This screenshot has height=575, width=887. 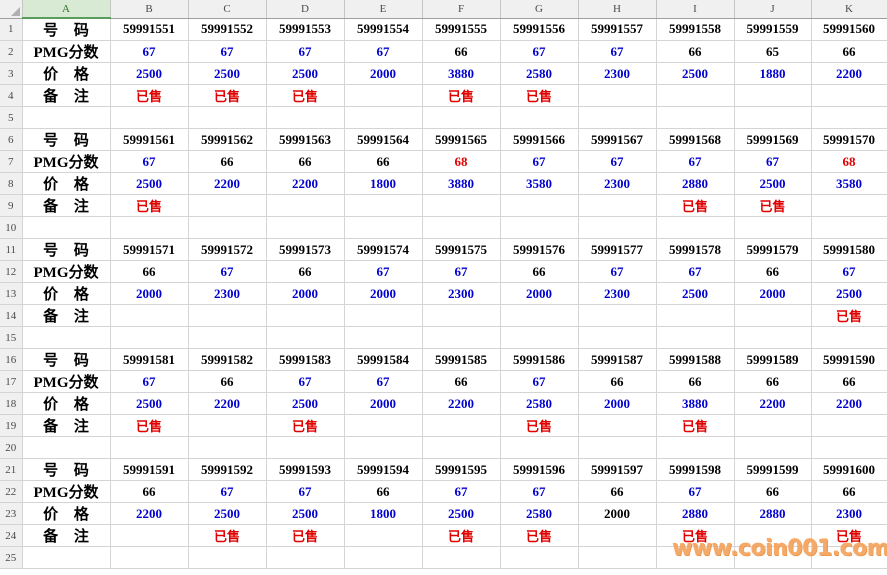 What do you see at coordinates (695, 161) in the screenshot?
I see `cell-I7: 67` at bounding box center [695, 161].